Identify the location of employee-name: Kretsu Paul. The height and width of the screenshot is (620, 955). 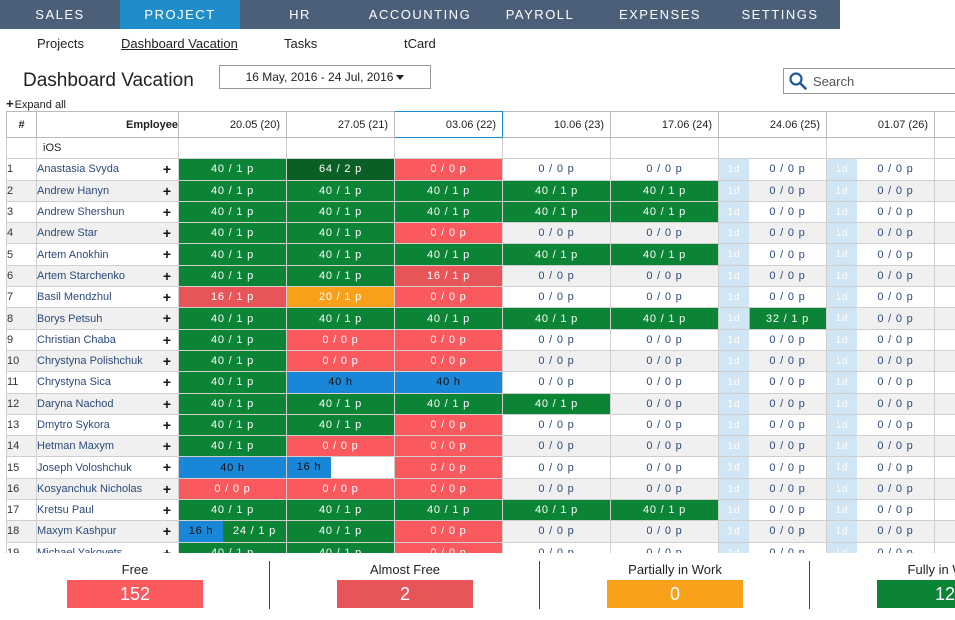
(65, 510).